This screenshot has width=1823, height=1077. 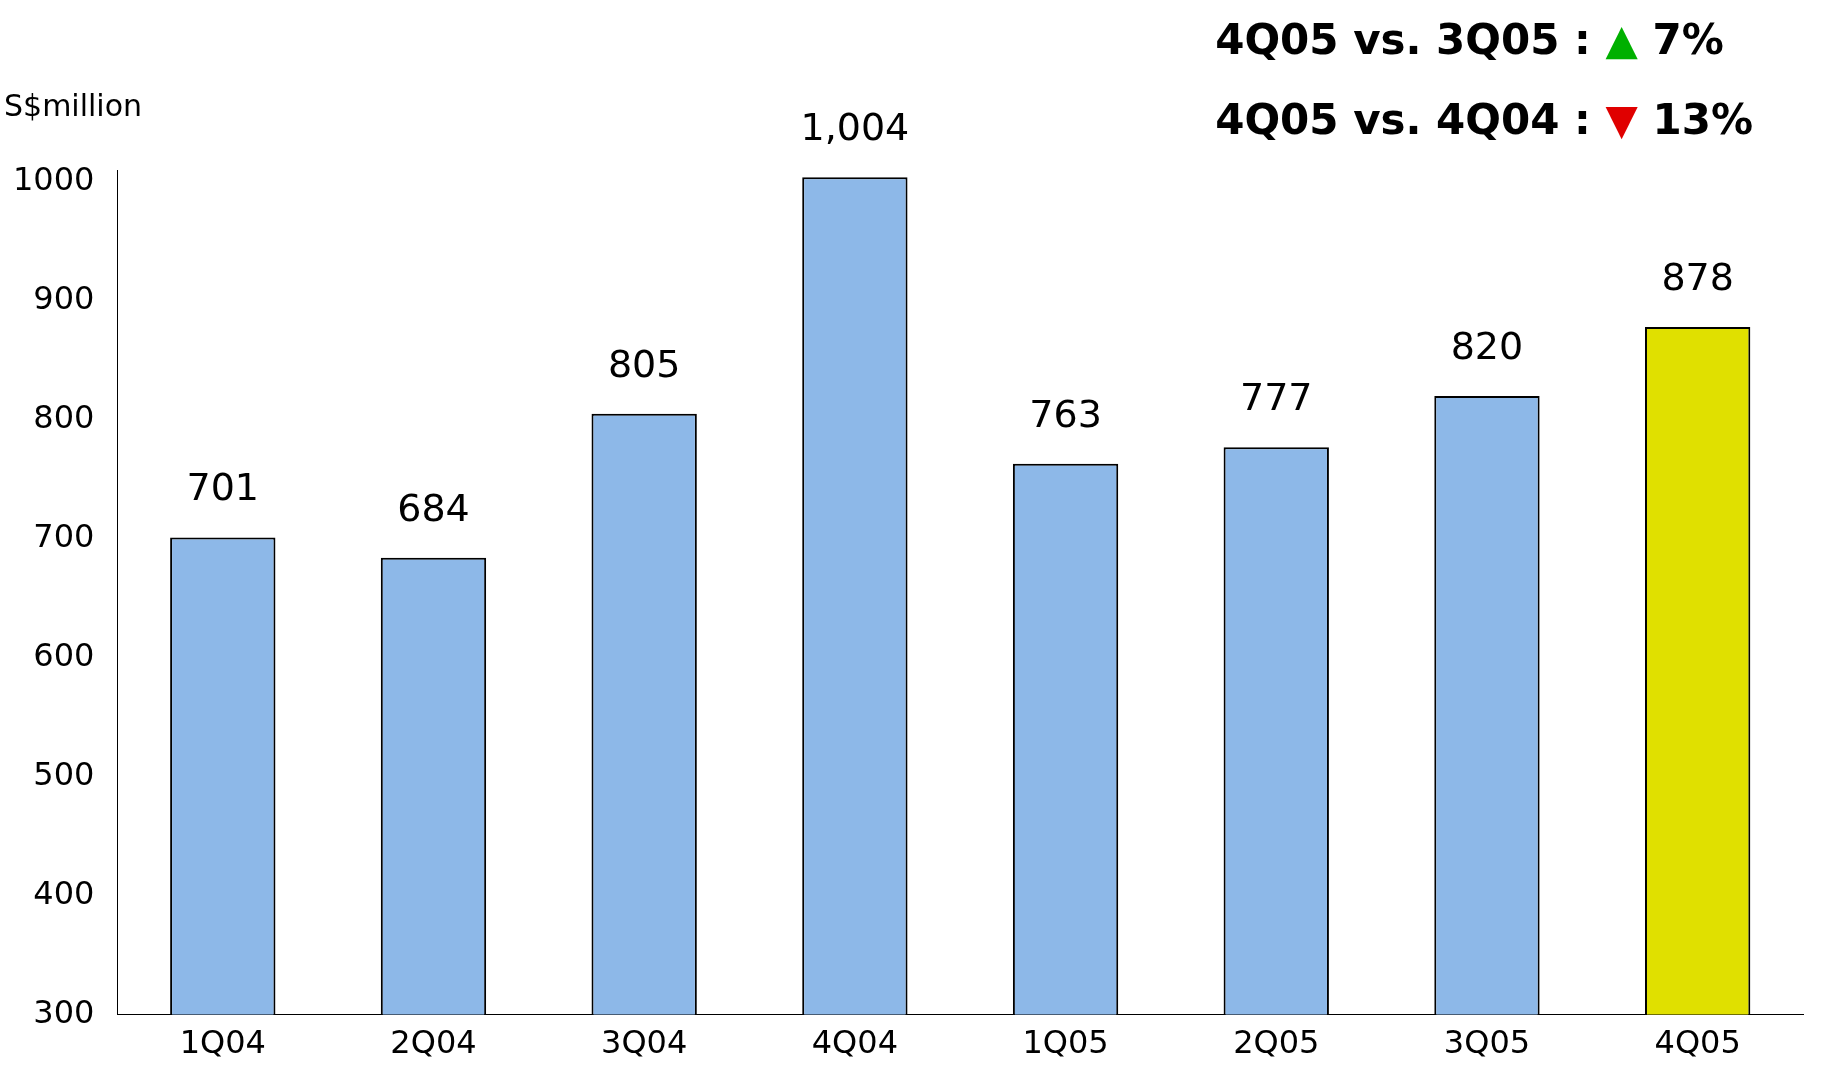 What do you see at coordinates (1065, 1042) in the screenshot?
I see `x-tick-label: 1Q05` at bounding box center [1065, 1042].